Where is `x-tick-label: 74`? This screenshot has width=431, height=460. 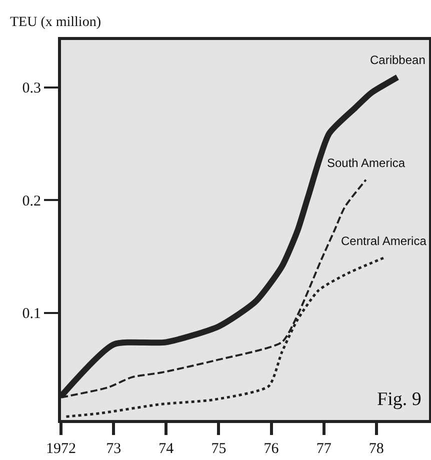
x-tick-label: 74 is located at coordinates (166, 449).